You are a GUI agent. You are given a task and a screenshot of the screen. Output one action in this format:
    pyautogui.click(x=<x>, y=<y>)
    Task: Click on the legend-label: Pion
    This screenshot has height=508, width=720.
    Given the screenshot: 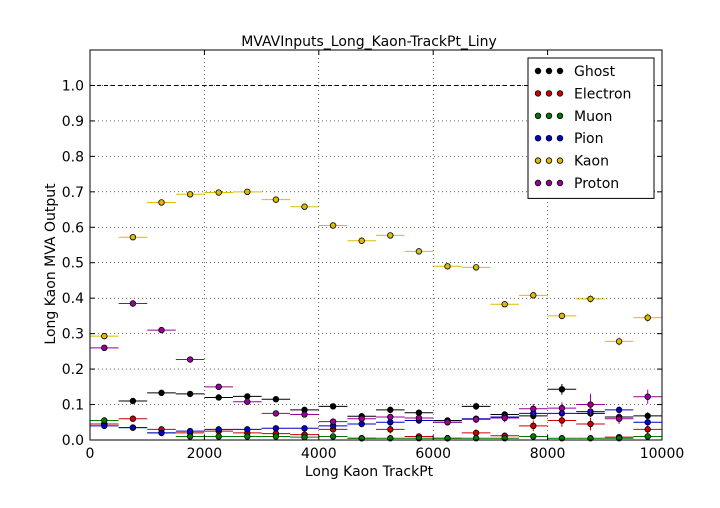 What is the action you would take?
    pyautogui.click(x=588, y=139)
    